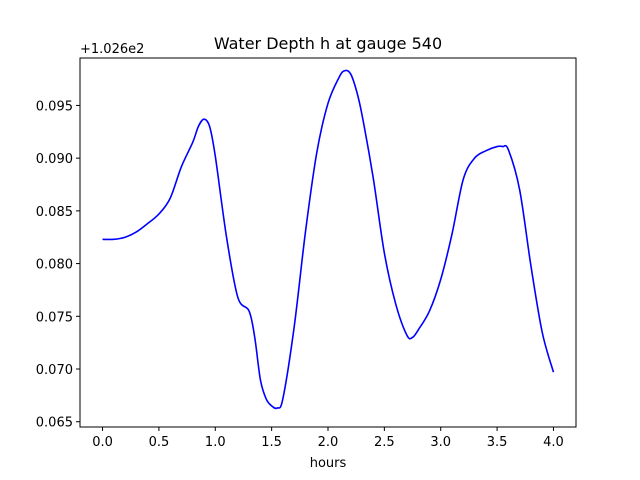 This screenshot has height=480, width=640. I want to click on y-tick-label: 0.070, so click(54, 370).